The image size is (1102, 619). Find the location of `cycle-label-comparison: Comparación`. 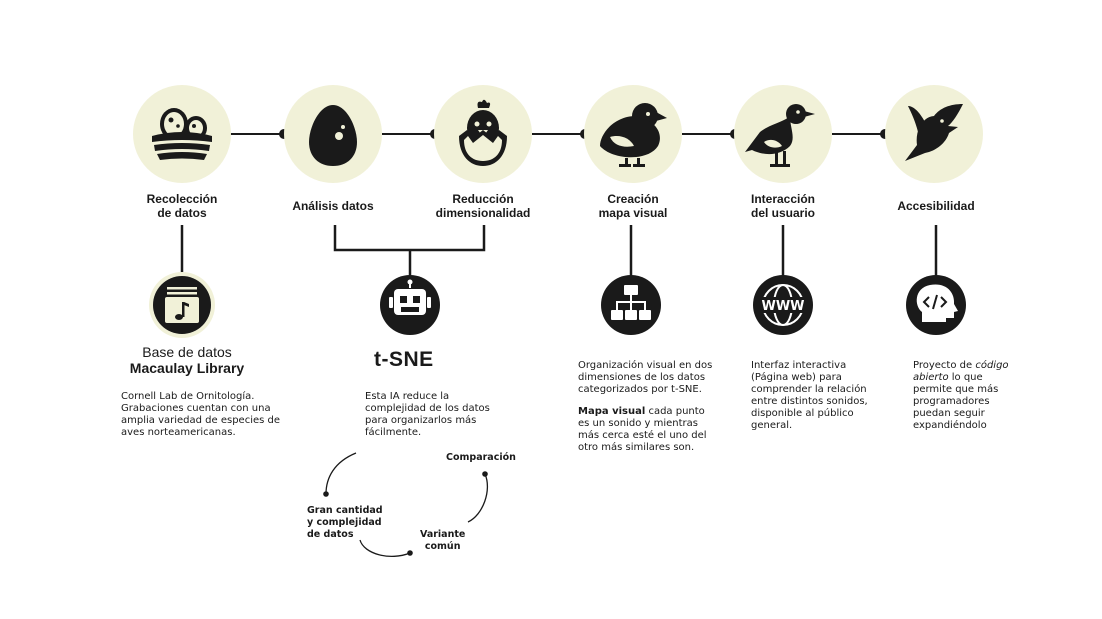

cycle-label-comparison: Comparación is located at coordinates (481, 457).